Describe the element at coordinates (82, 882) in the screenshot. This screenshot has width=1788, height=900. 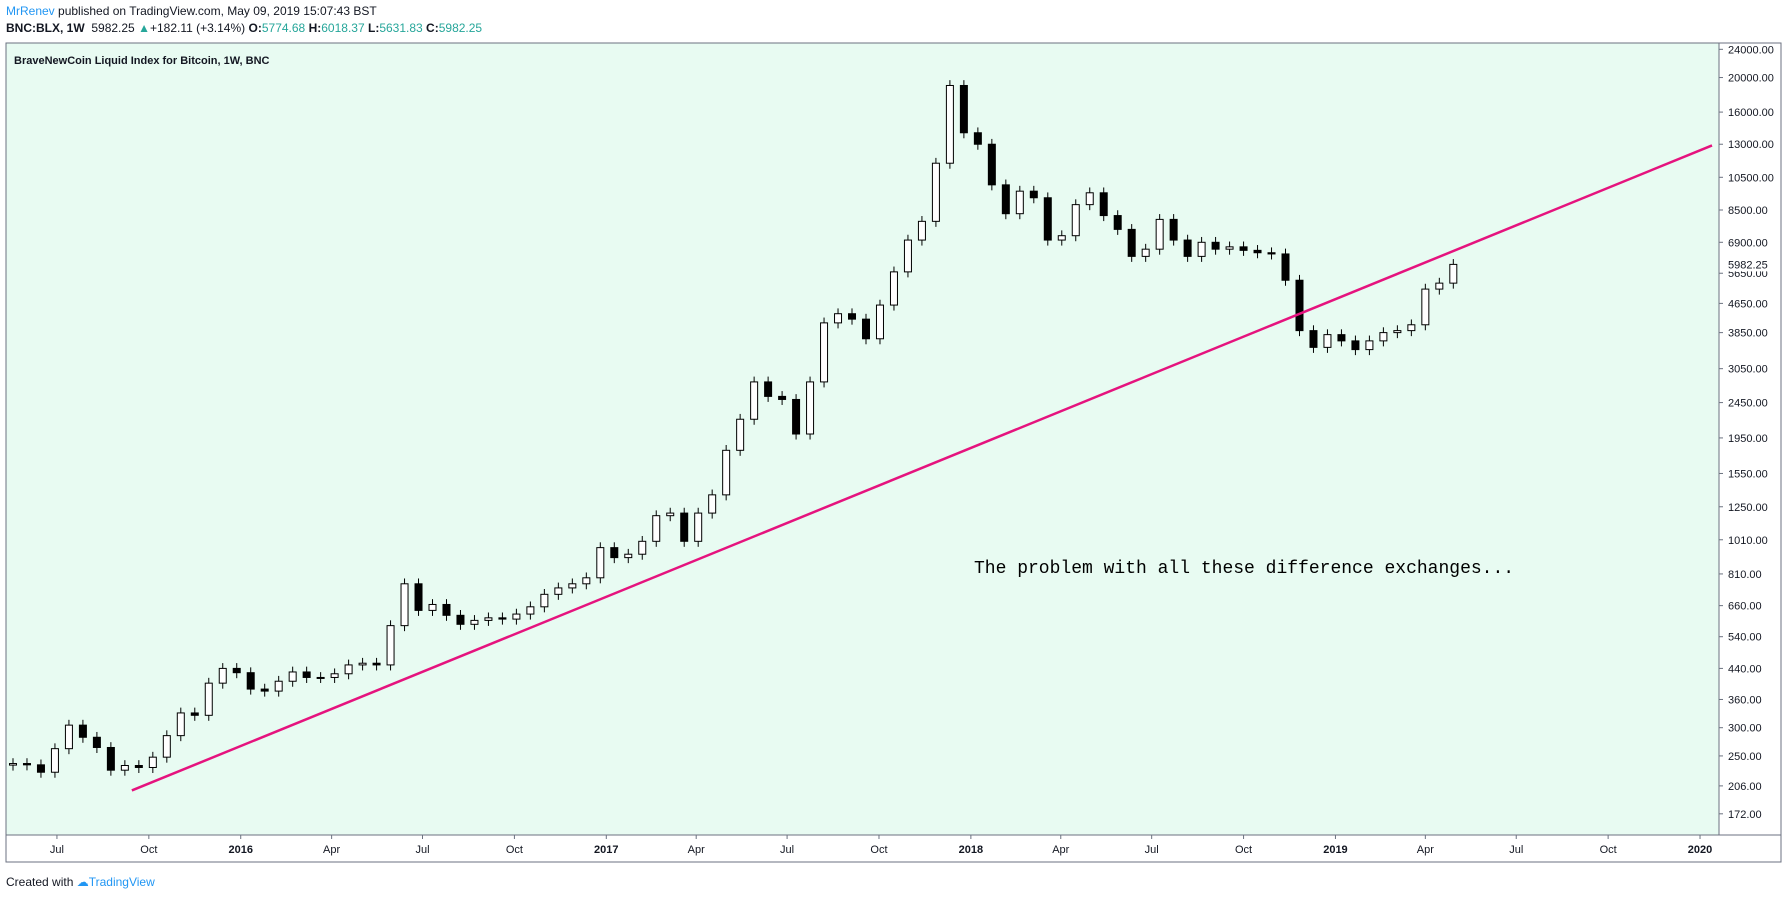
I see `tradingview-logo-icon: ☁` at that location.